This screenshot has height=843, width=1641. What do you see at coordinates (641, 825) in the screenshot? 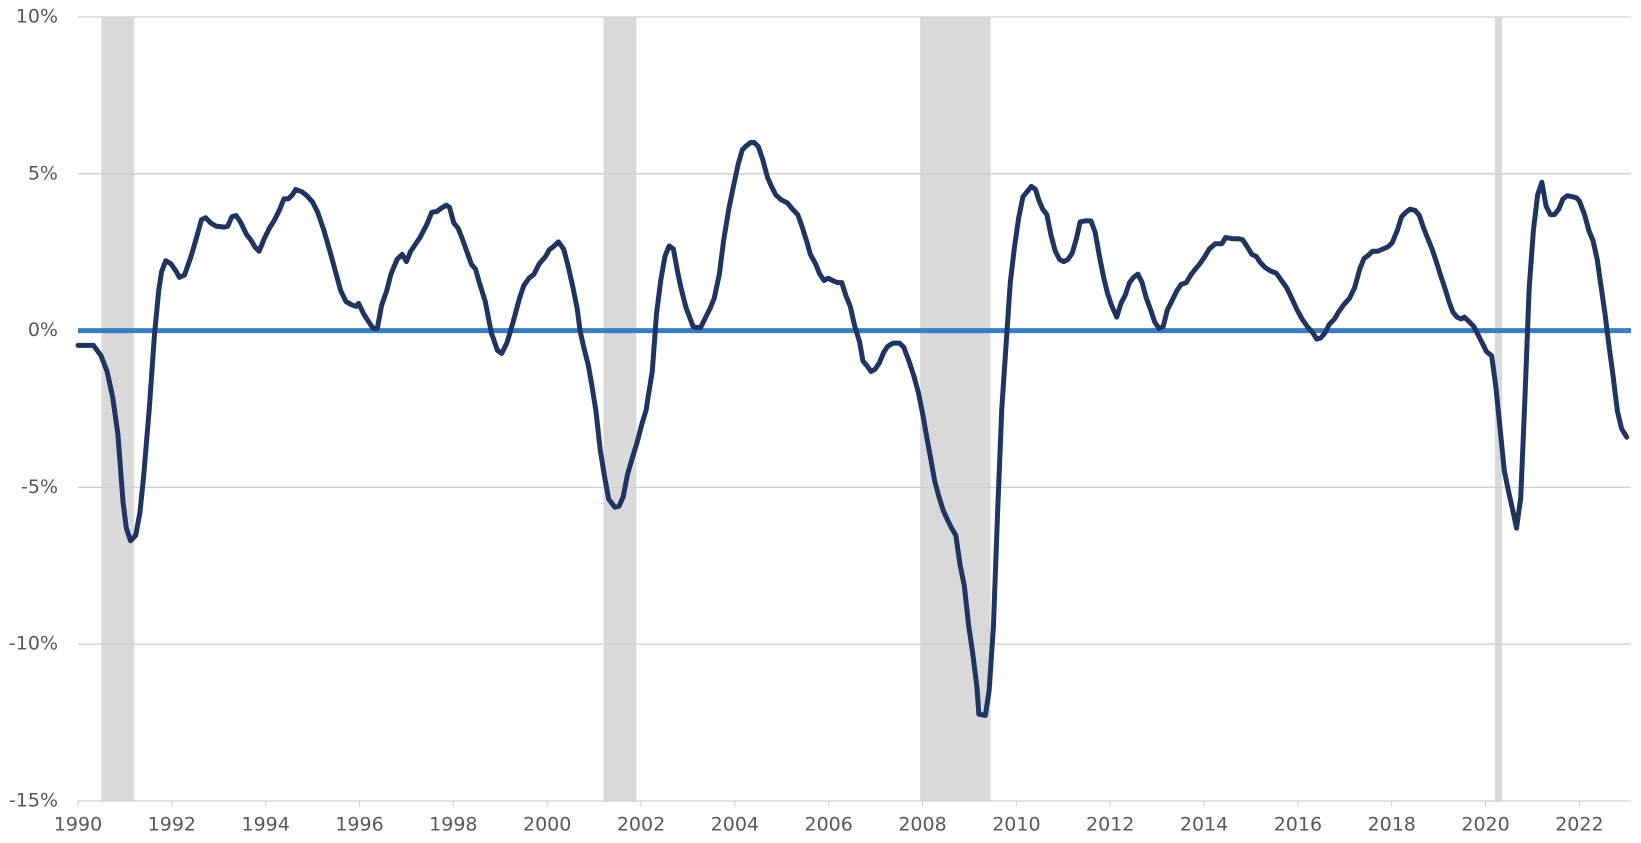
I see `x-tick-label: 2002` at bounding box center [641, 825].